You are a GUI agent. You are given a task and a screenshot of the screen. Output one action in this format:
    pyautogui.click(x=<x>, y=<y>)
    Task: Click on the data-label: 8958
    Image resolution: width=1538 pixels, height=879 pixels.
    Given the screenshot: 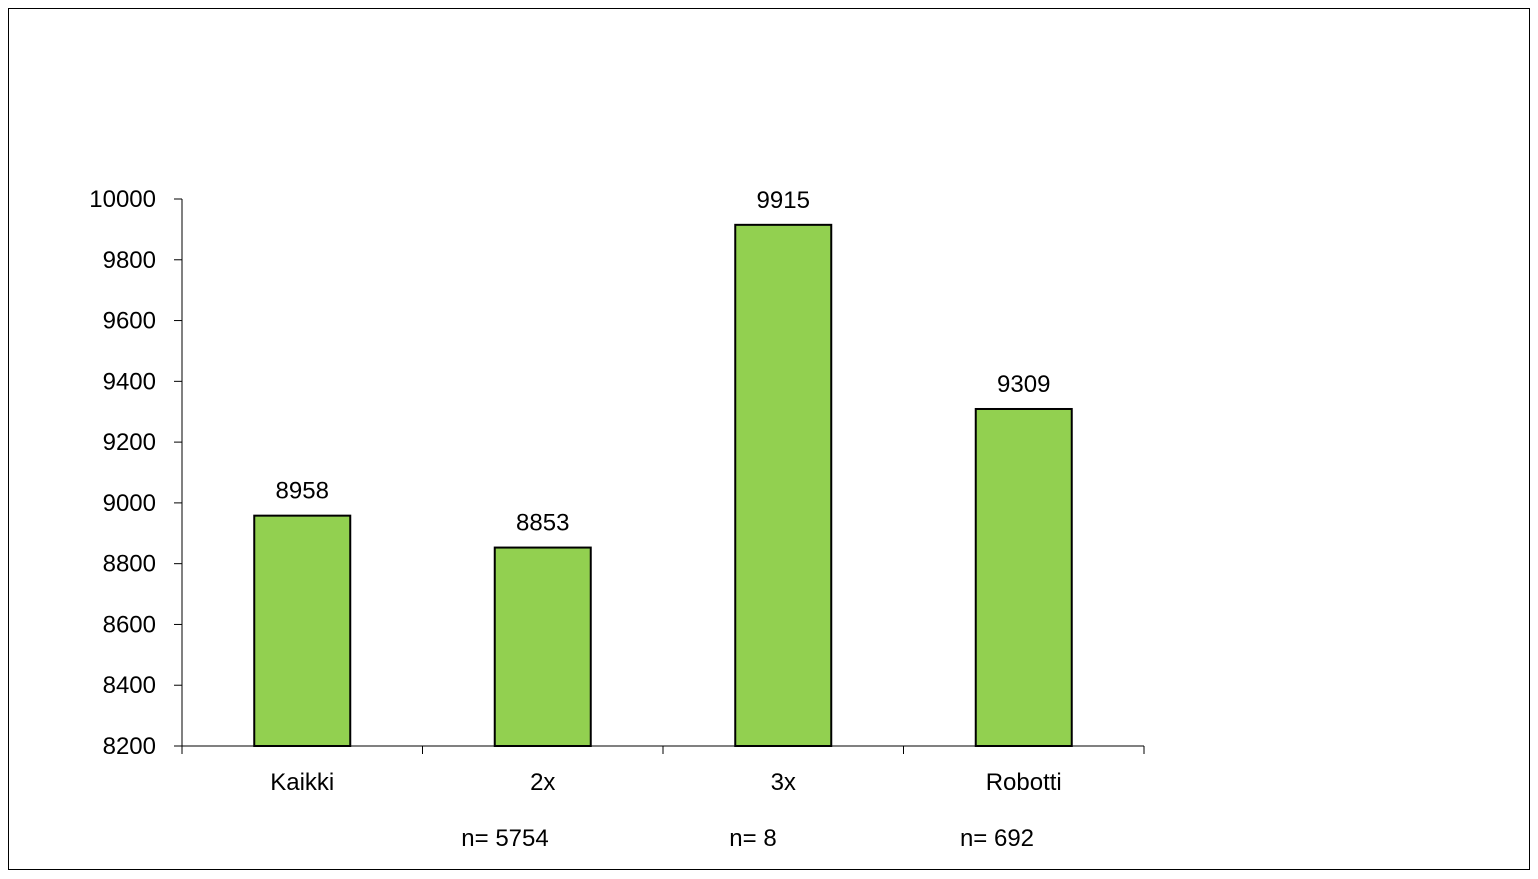 What is the action you would take?
    pyautogui.click(x=302, y=491)
    